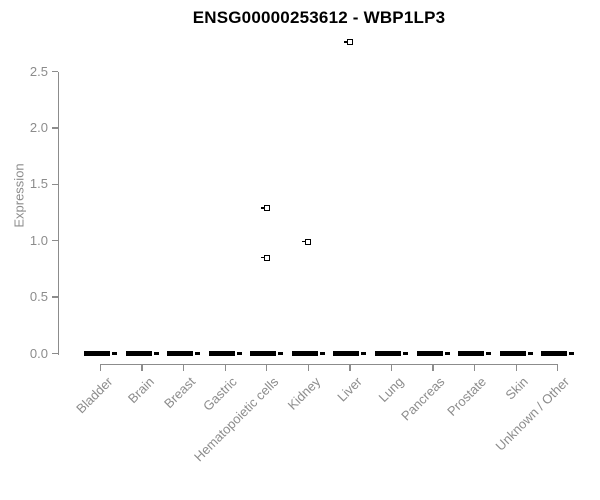 This screenshot has width=600, height=500. I want to click on y-tick-label: 1.0, so click(38, 240).